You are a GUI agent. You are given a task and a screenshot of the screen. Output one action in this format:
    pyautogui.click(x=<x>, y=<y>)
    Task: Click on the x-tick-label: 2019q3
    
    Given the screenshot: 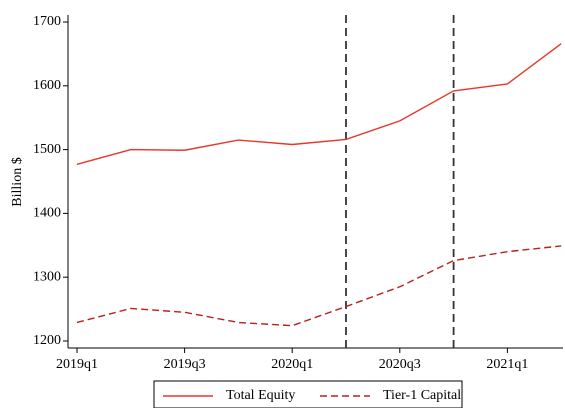 What is the action you would take?
    pyautogui.click(x=185, y=364)
    